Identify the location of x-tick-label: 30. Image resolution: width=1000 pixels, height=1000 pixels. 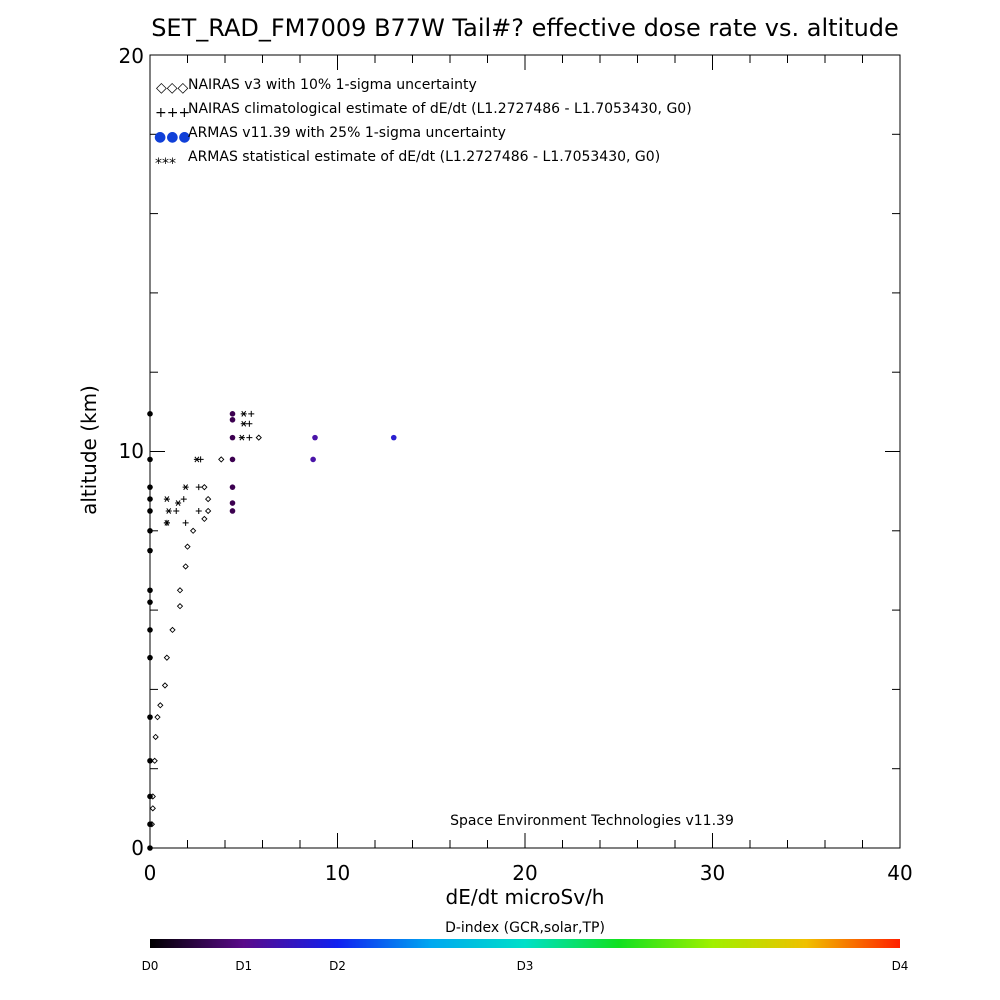
(712, 873).